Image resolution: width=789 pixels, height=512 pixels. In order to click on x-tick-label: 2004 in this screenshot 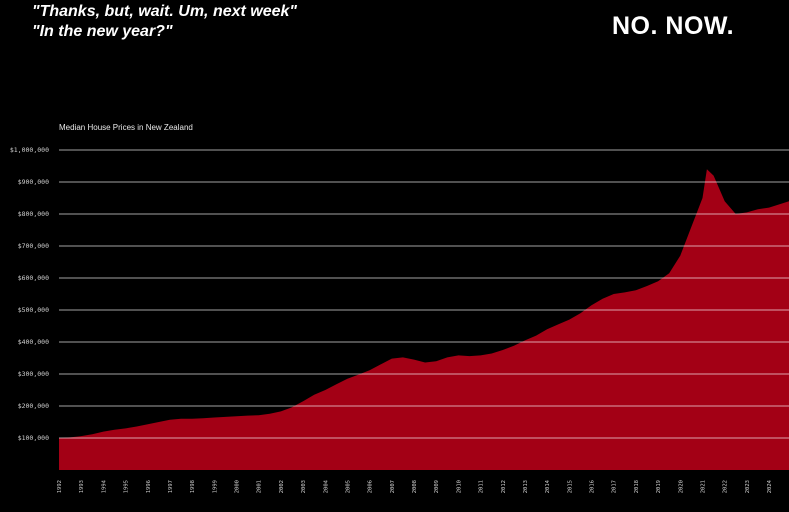, I will do `click(326, 486)`.